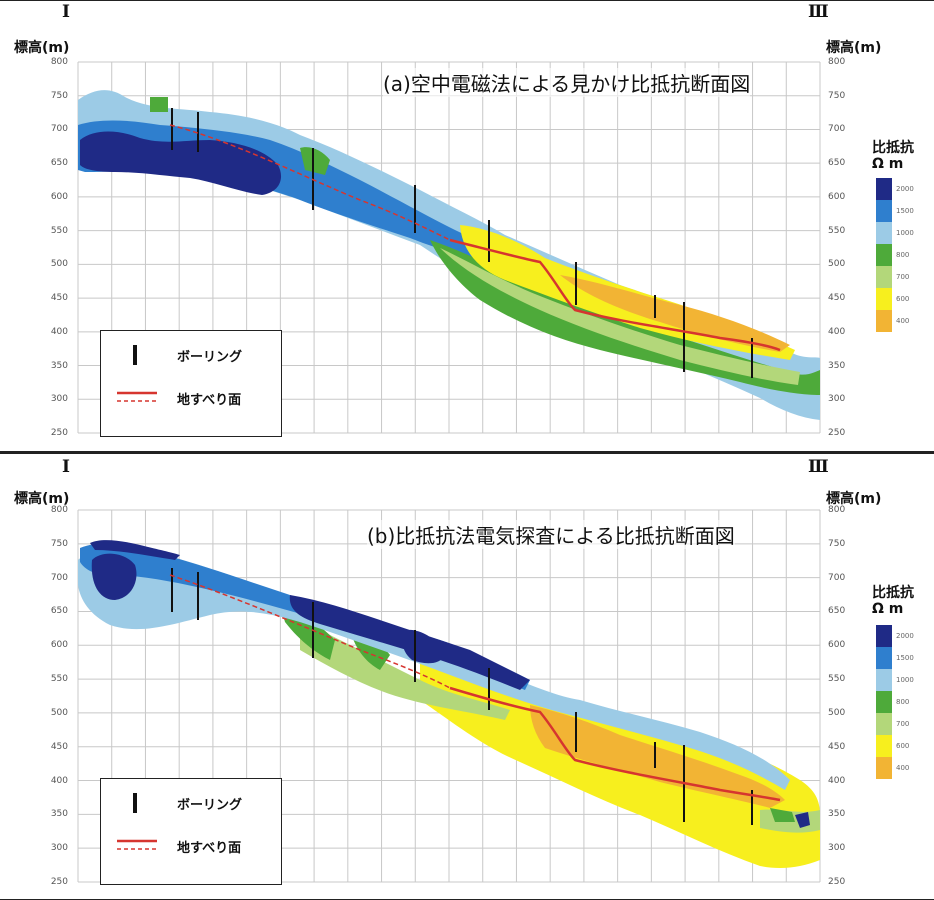 This screenshot has height=900, width=934. What do you see at coordinates (66, 12) in the screenshot?
I see `section-marker-left-a: Ⅰ` at bounding box center [66, 12].